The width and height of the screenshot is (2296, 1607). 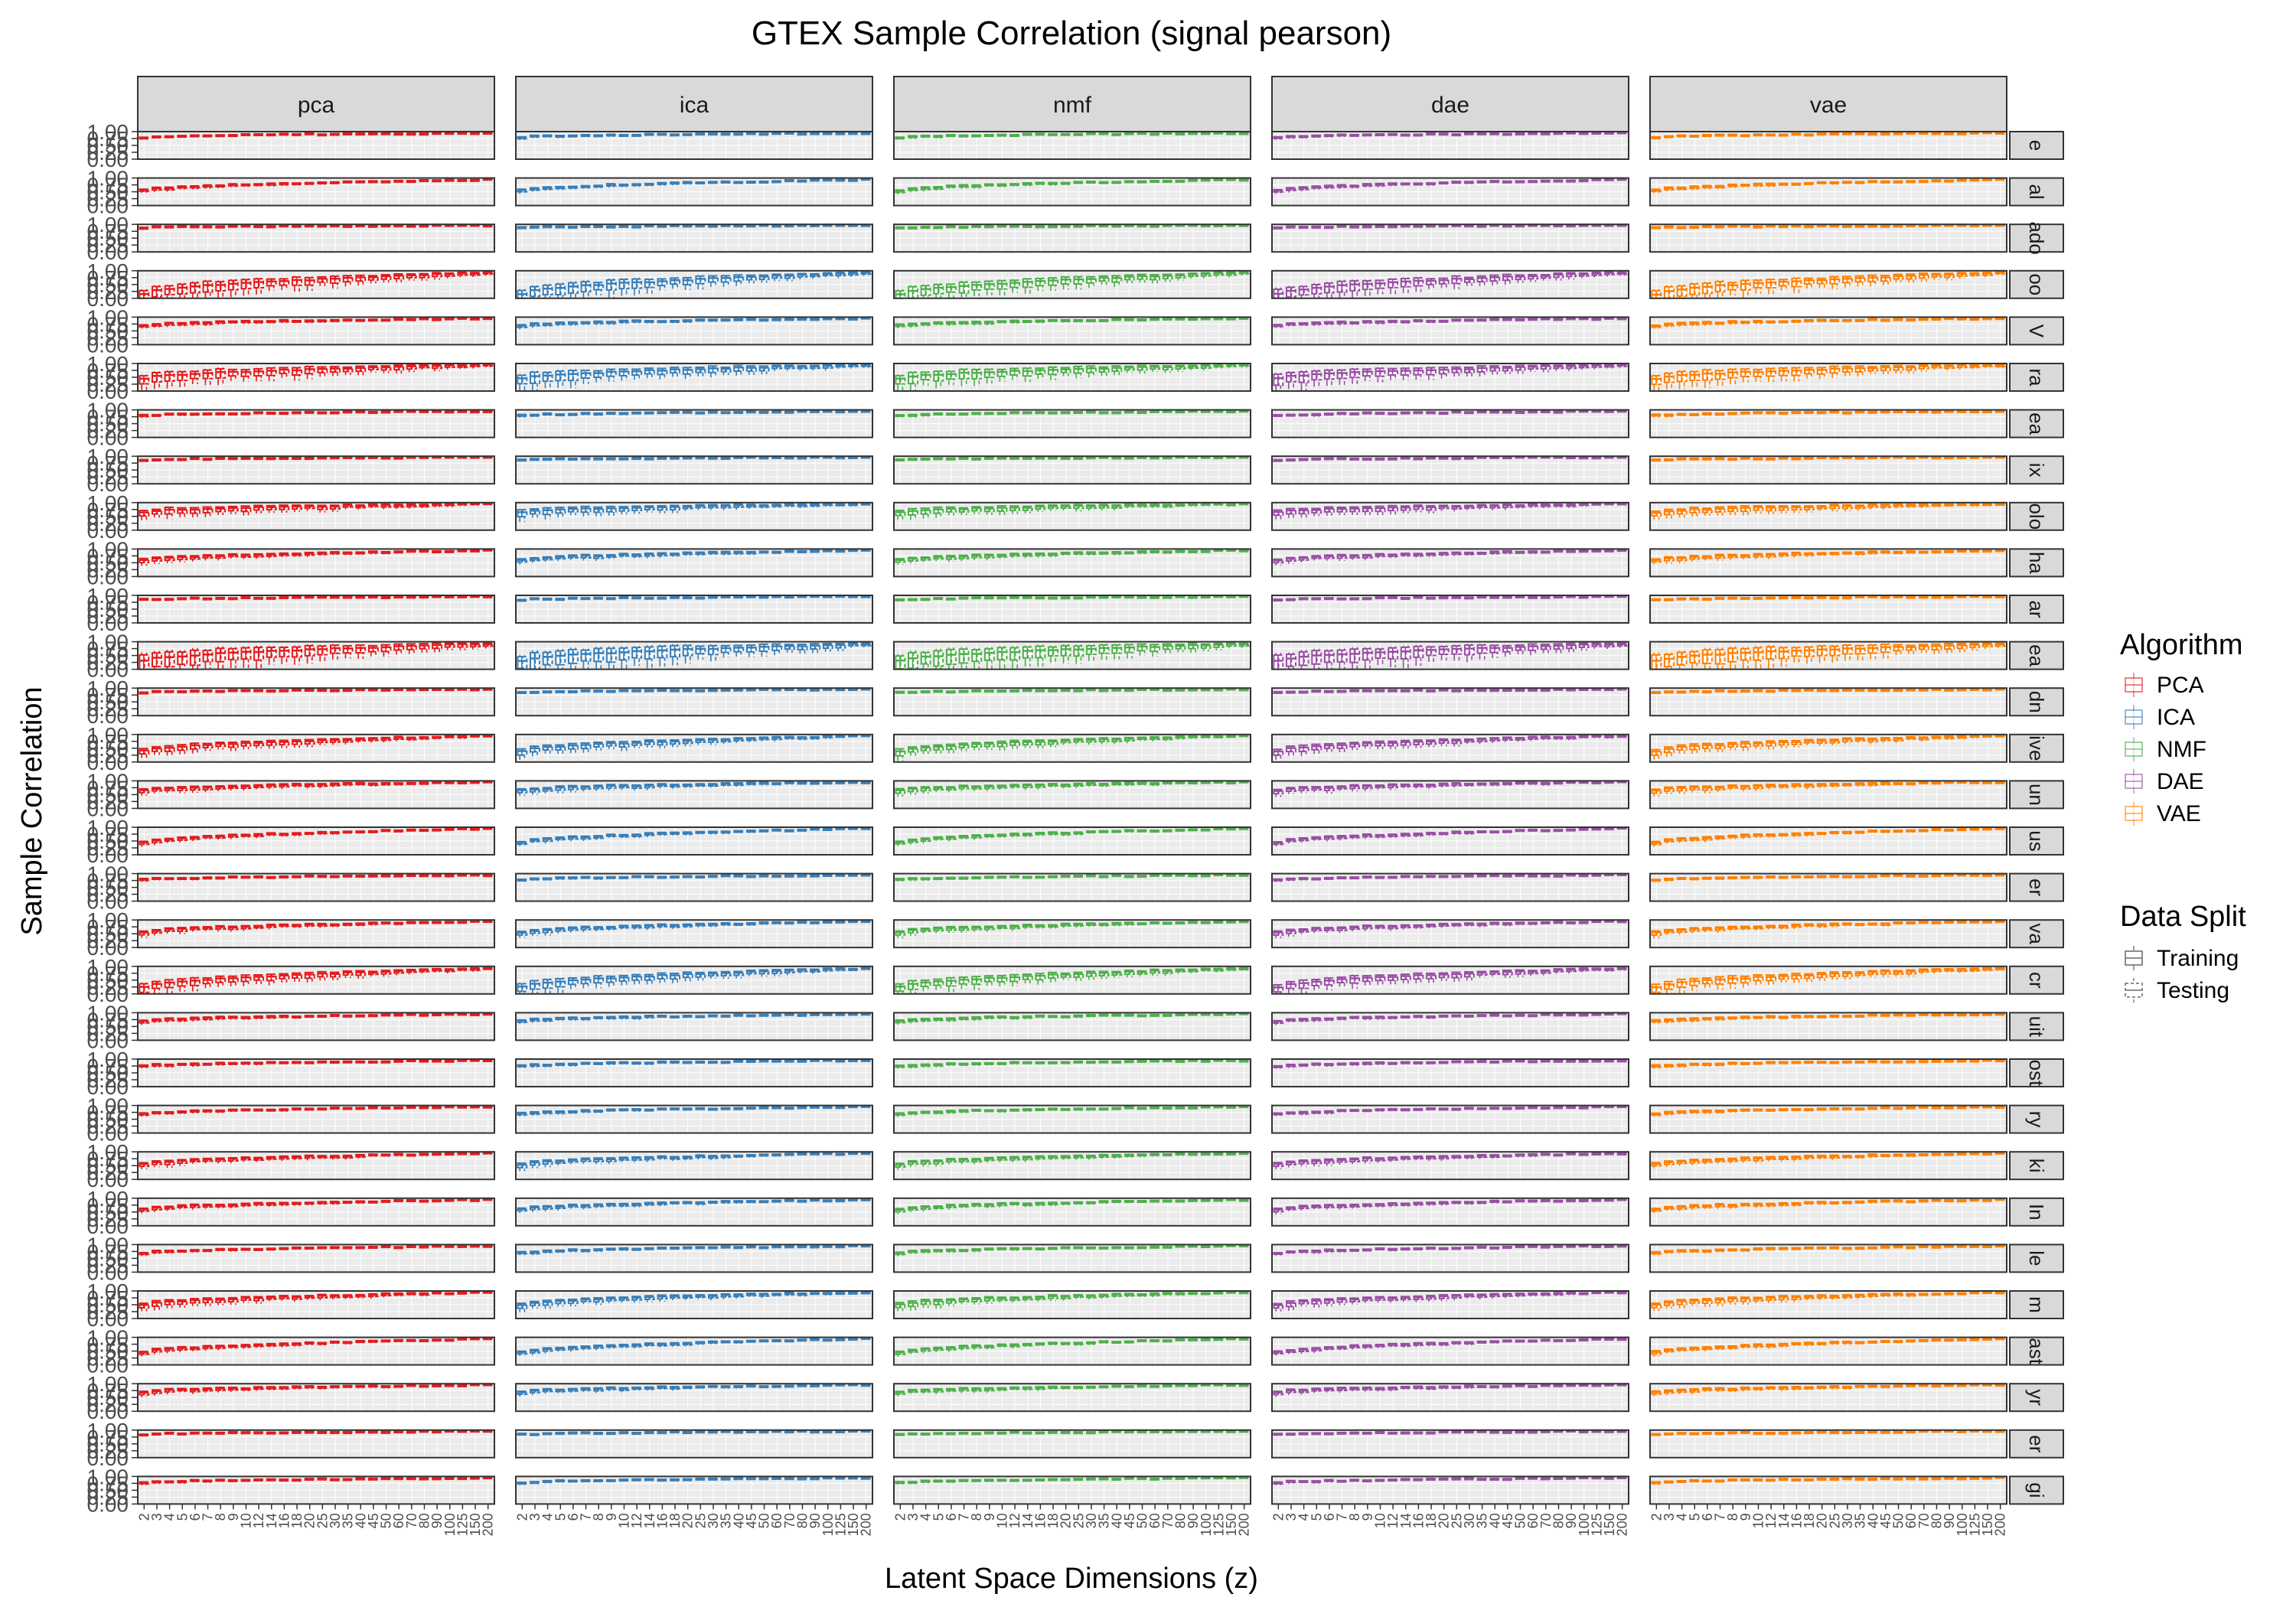 I want to click on chart-title: GTEX Sample Correlation (signal pearson), so click(x=1071, y=33).